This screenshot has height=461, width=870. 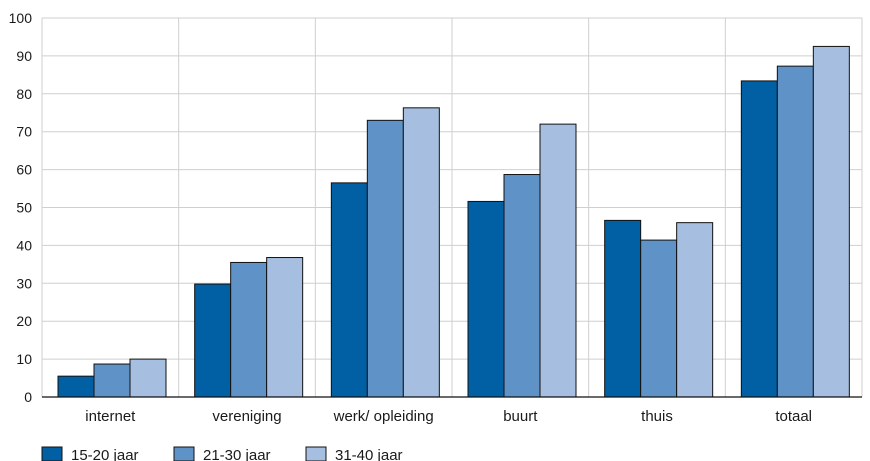 What do you see at coordinates (237, 454) in the screenshot?
I see `legend-label: 21-30 jaar` at bounding box center [237, 454].